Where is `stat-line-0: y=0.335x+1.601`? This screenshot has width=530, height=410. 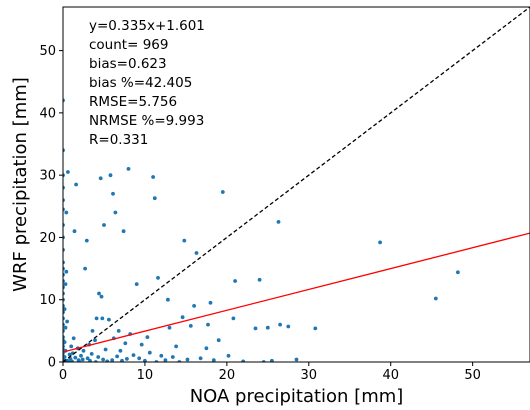
stat-line-0: y=0.335x+1.601 is located at coordinates (147, 26).